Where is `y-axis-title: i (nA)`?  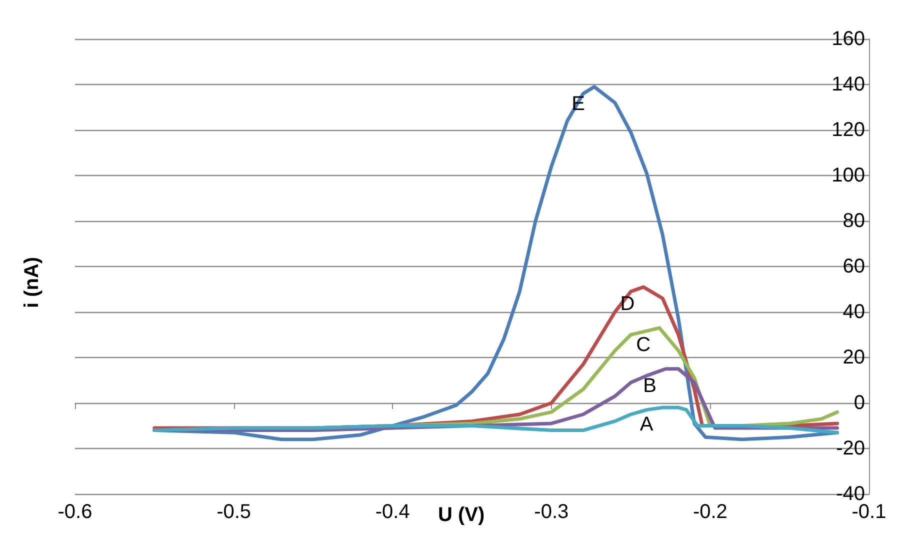
y-axis-title: i (nA) is located at coordinates (32, 282).